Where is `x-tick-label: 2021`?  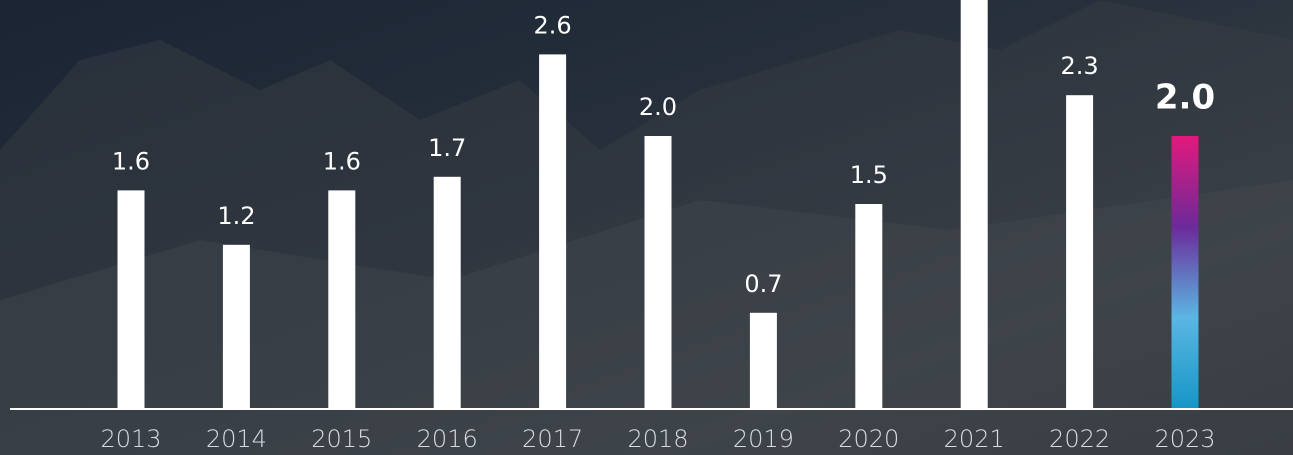
x-tick-label: 2021 is located at coordinates (974, 439).